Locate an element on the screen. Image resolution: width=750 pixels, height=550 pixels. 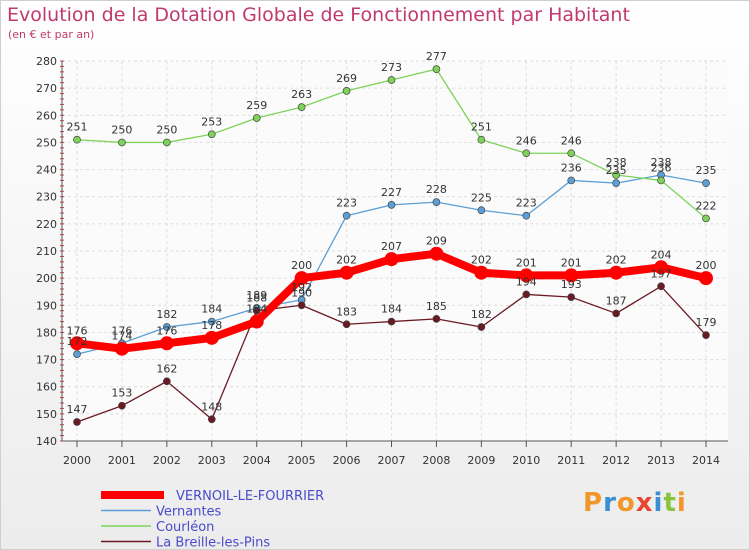
y-tick-label: 260 is located at coordinates (46, 115).